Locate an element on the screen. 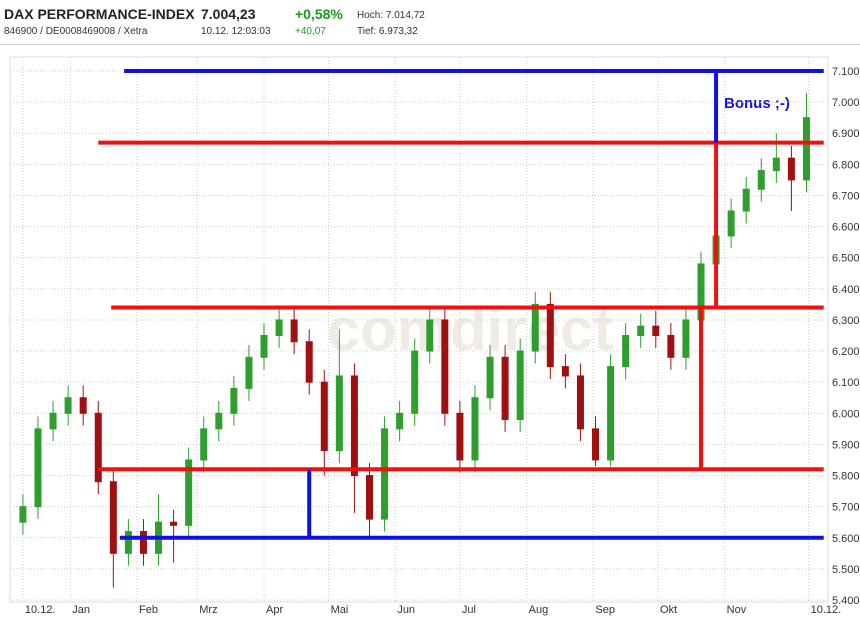 The height and width of the screenshot is (620, 860). y-tick-label: 6.200 is located at coordinates (846, 352).